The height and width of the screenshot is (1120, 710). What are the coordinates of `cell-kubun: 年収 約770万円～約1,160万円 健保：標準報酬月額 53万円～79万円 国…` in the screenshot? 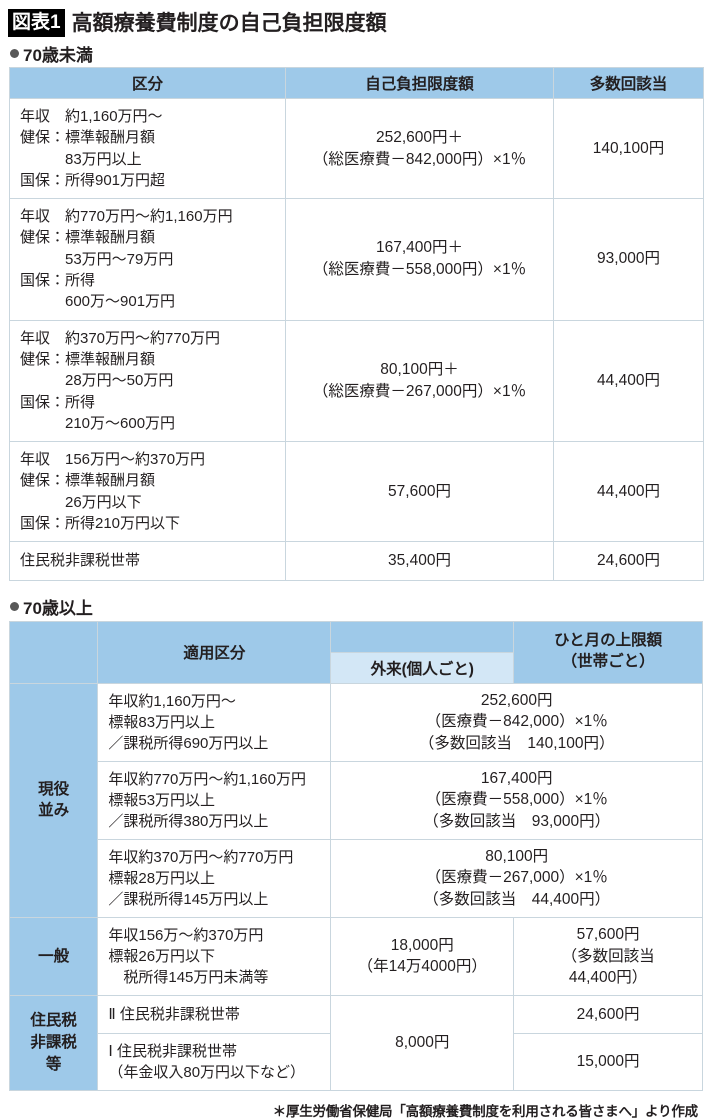 It's located at (147, 259).